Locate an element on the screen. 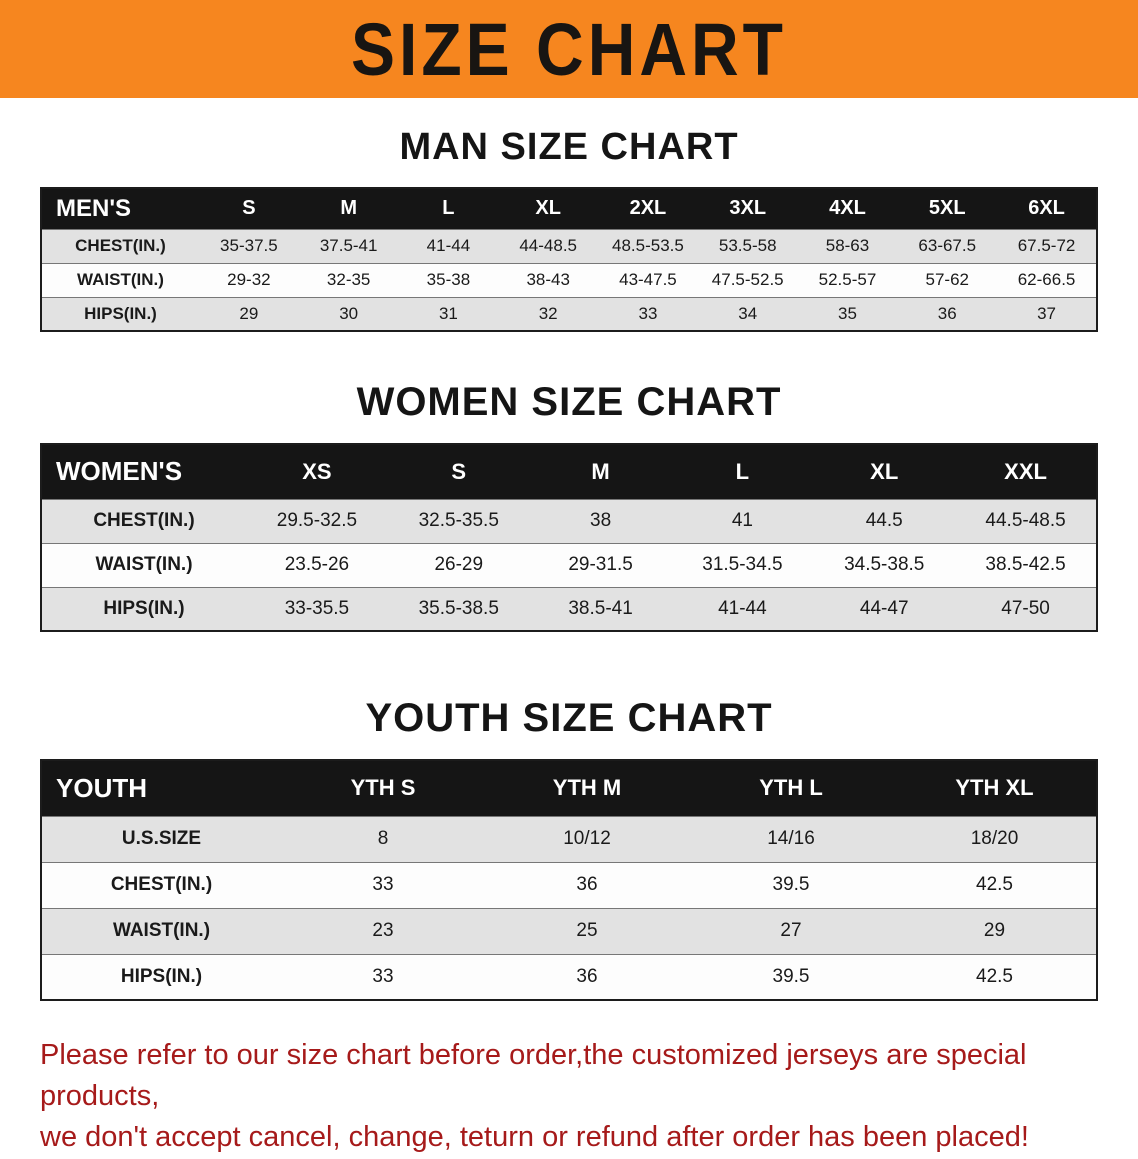  size-value: 38.5-42.5 is located at coordinates (1025, 564).